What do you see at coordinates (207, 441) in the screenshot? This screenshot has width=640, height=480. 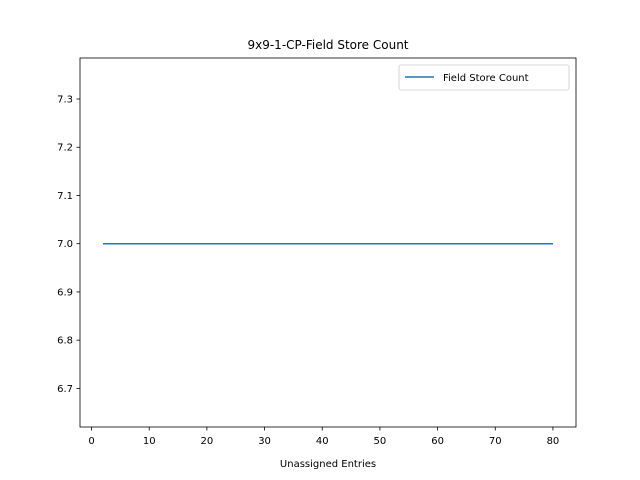 I see `x-tick-label: 20` at bounding box center [207, 441].